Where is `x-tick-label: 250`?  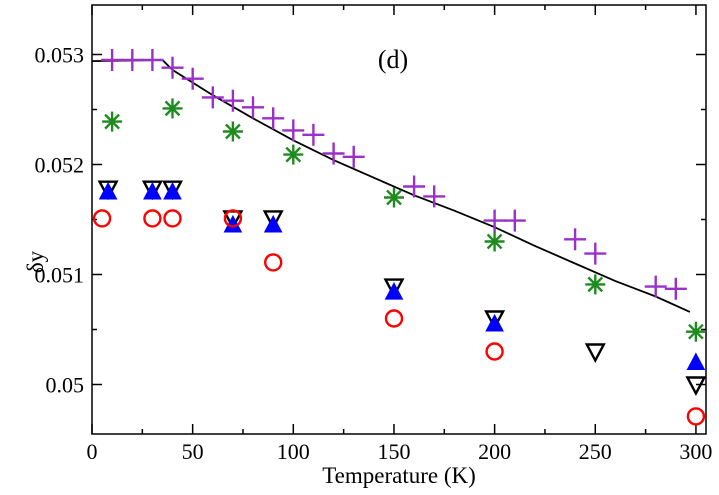 x-tick-label: 250 is located at coordinates (595, 451).